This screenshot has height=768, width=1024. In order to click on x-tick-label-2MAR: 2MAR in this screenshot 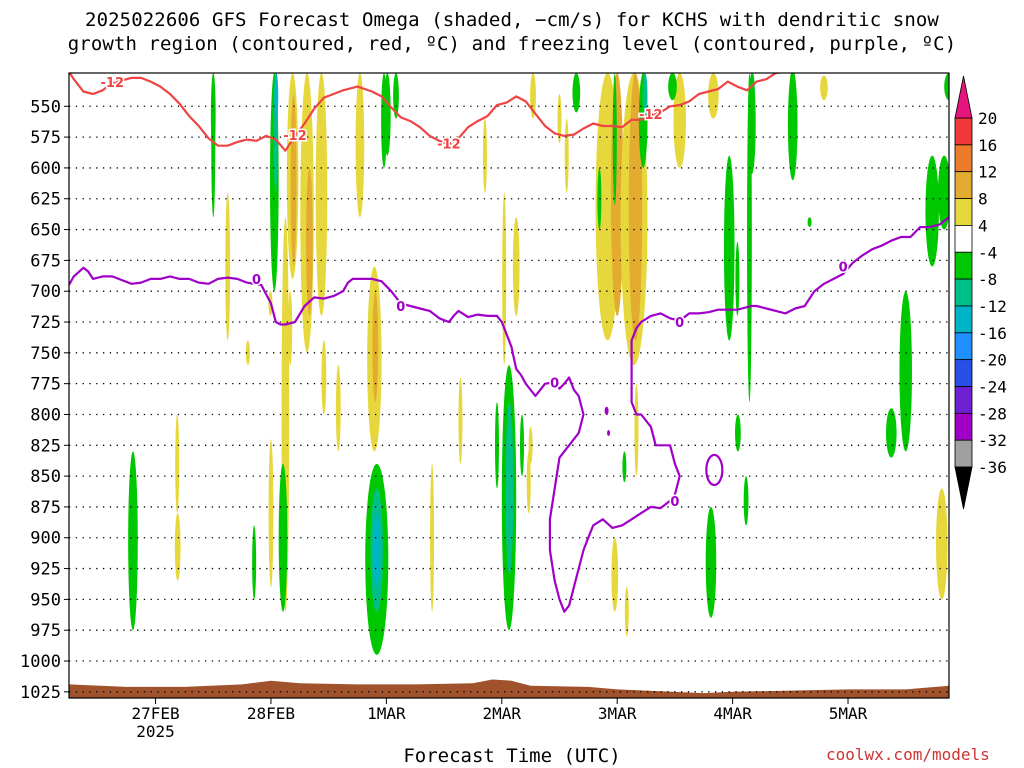, I will do `click(502, 713)`.